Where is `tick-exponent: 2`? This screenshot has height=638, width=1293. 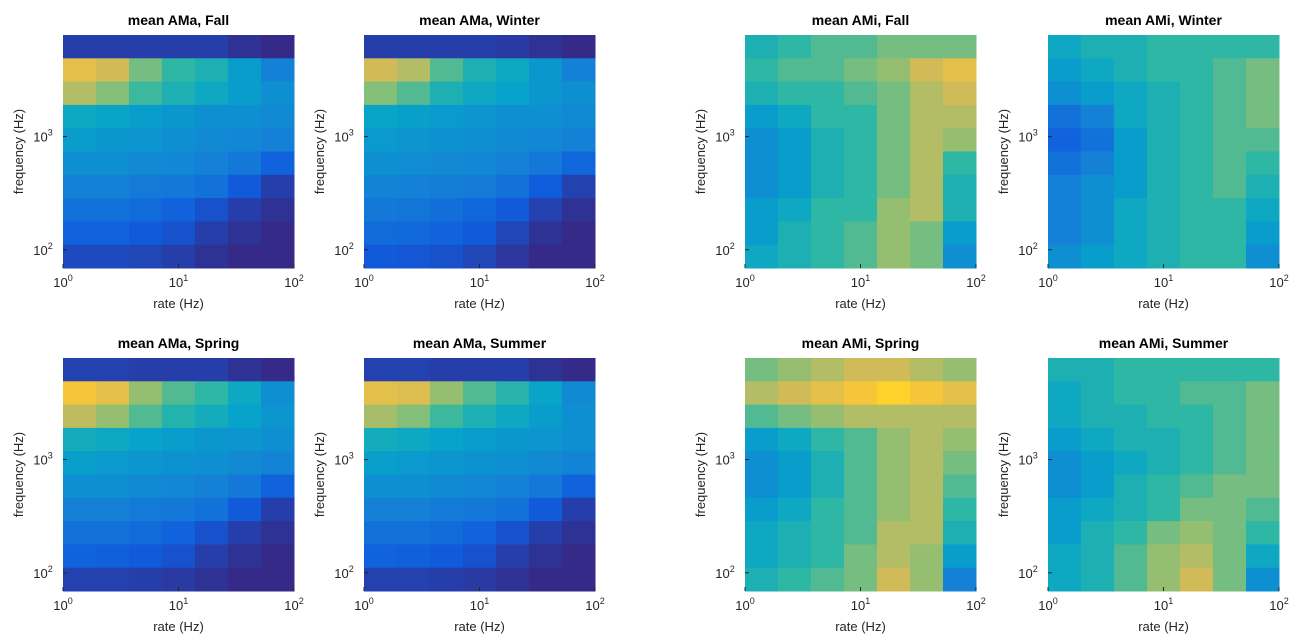 tick-exponent: 2 is located at coordinates (732, 246).